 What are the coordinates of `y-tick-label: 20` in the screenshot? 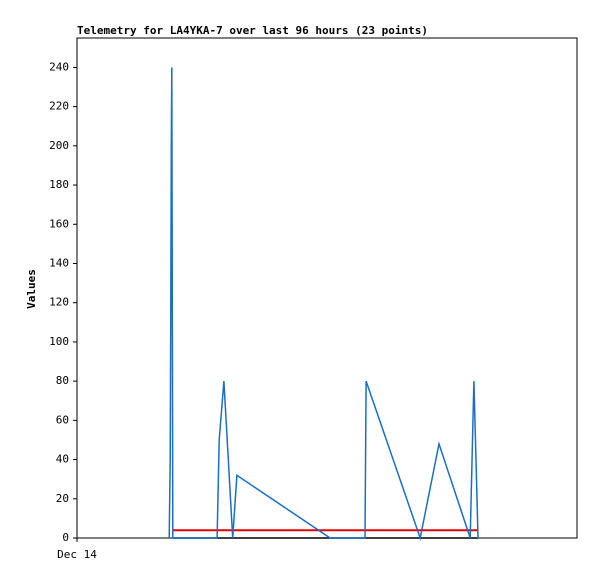 It's located at (62, 498).